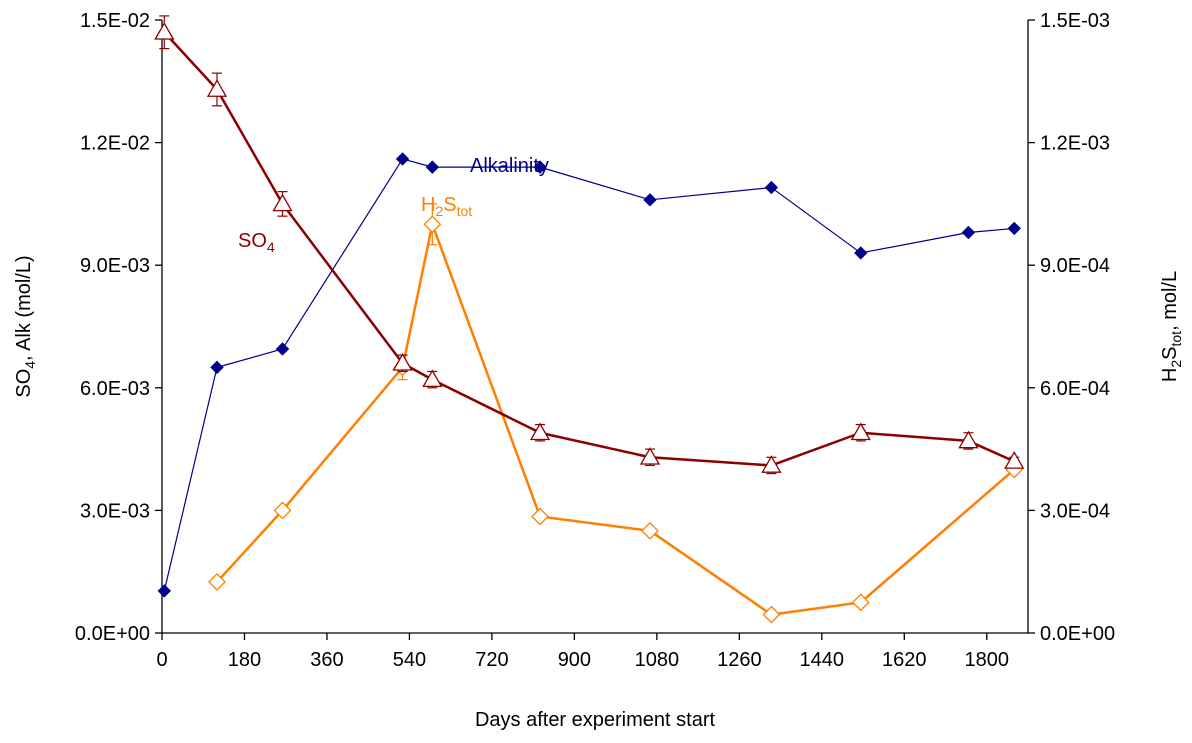 Image resolution: width=1192 pixels, height=743 pixels. What do you see at coordinates (987, 660) in the screenshot?
I see `x-tick-label: 1800` at bounding box center [987, 660].